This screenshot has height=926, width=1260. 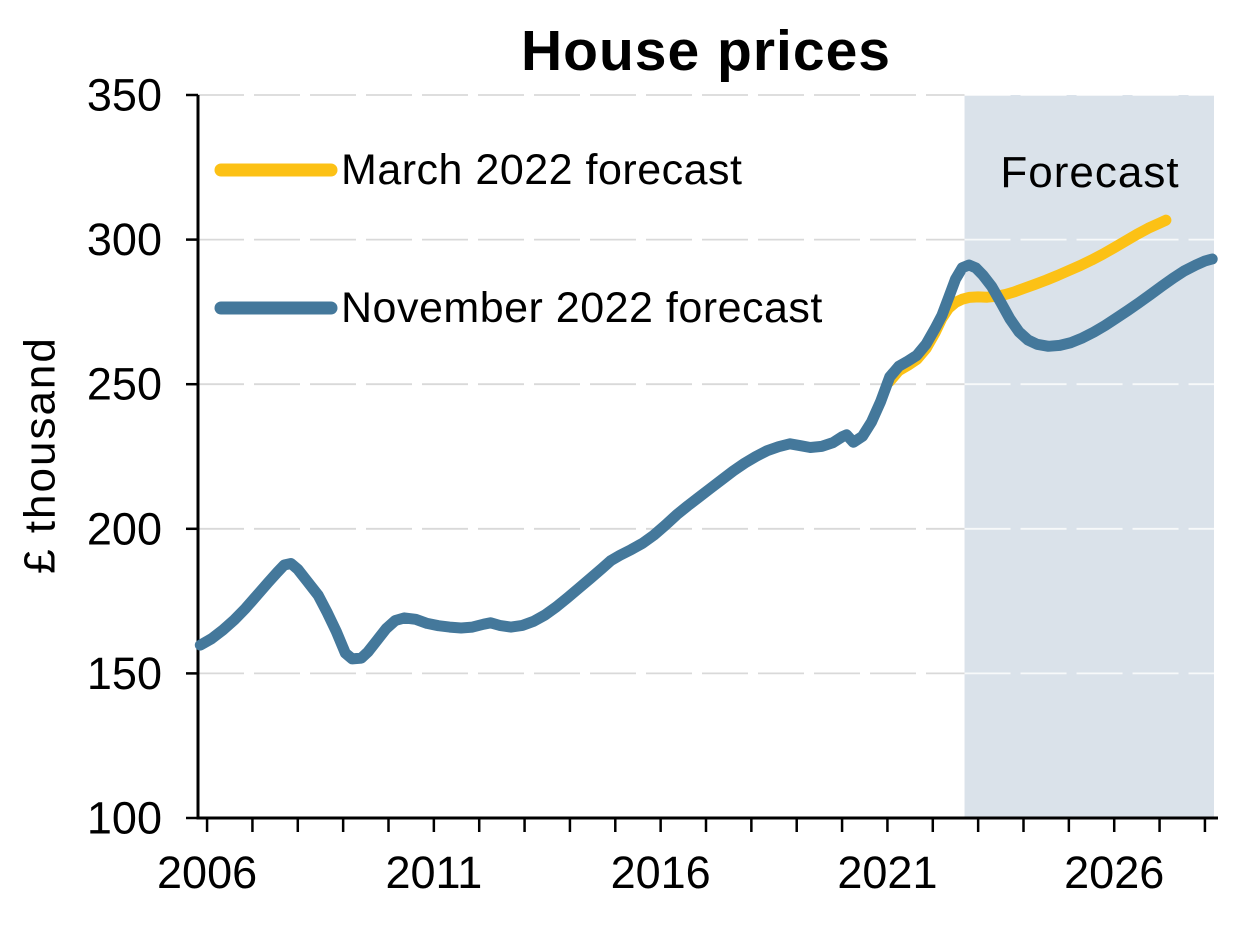 I want to click on svg-text: 150, so click(x=124, y=673).